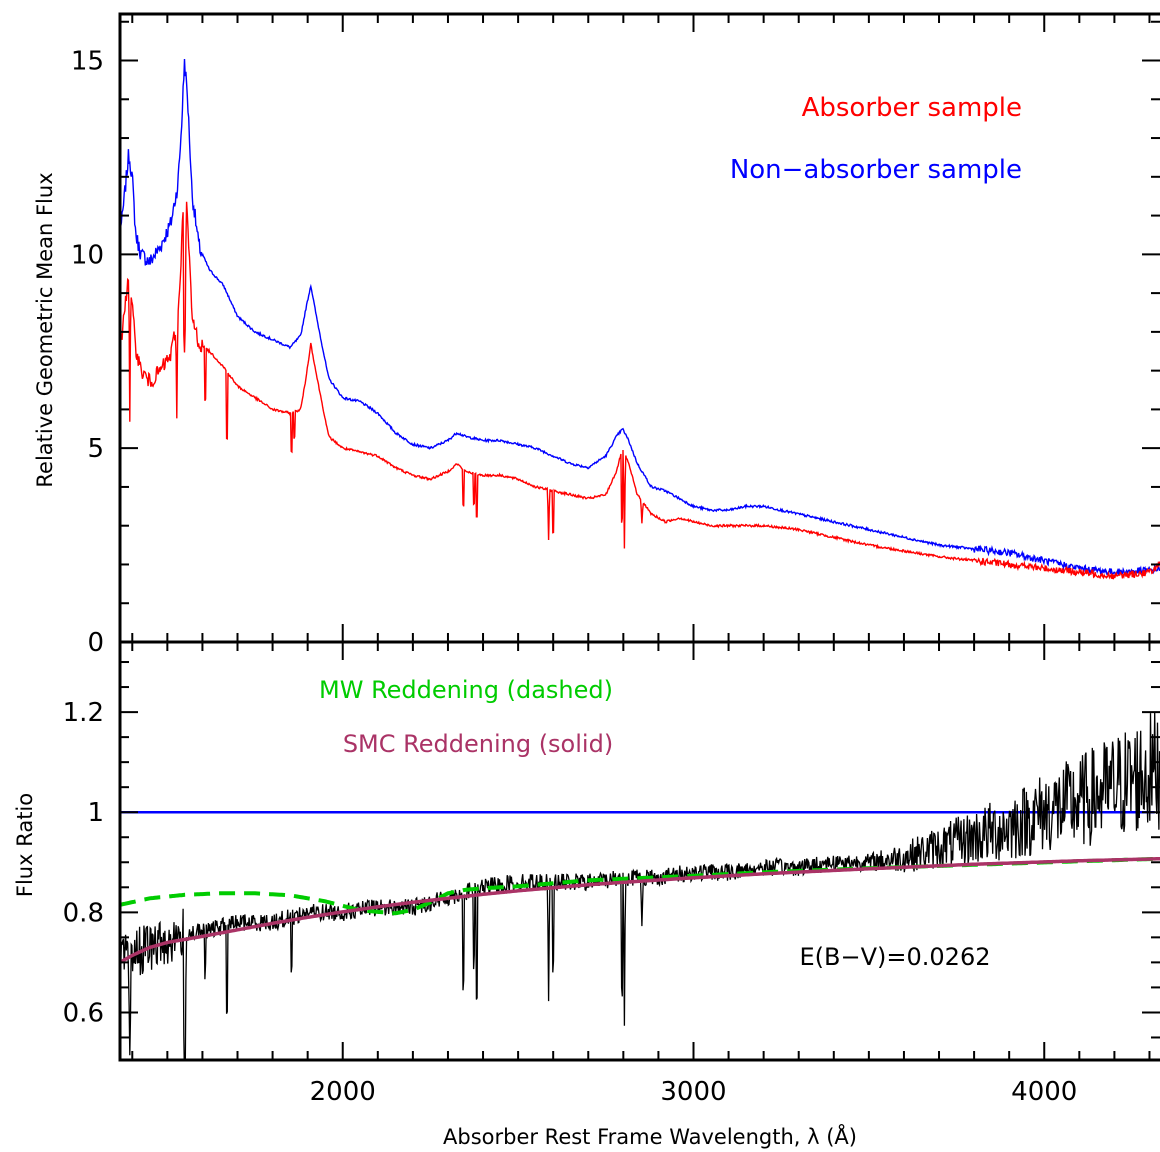 This screenshot has width=1160, height=1152. Describe the element at coordinates (83, 1013) in the screenshot. I see `y-tick-label: 0.6` at that location.